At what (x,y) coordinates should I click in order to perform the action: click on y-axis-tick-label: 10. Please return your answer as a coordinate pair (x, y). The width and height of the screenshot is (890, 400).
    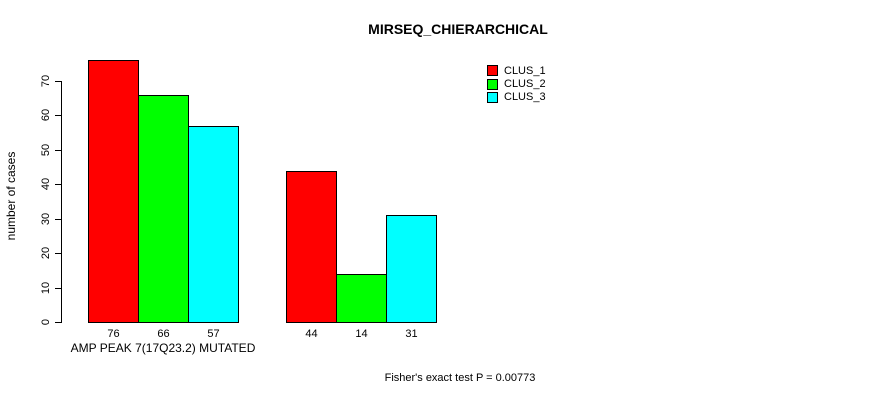
    Looking at the image, I should click on (46, 287).